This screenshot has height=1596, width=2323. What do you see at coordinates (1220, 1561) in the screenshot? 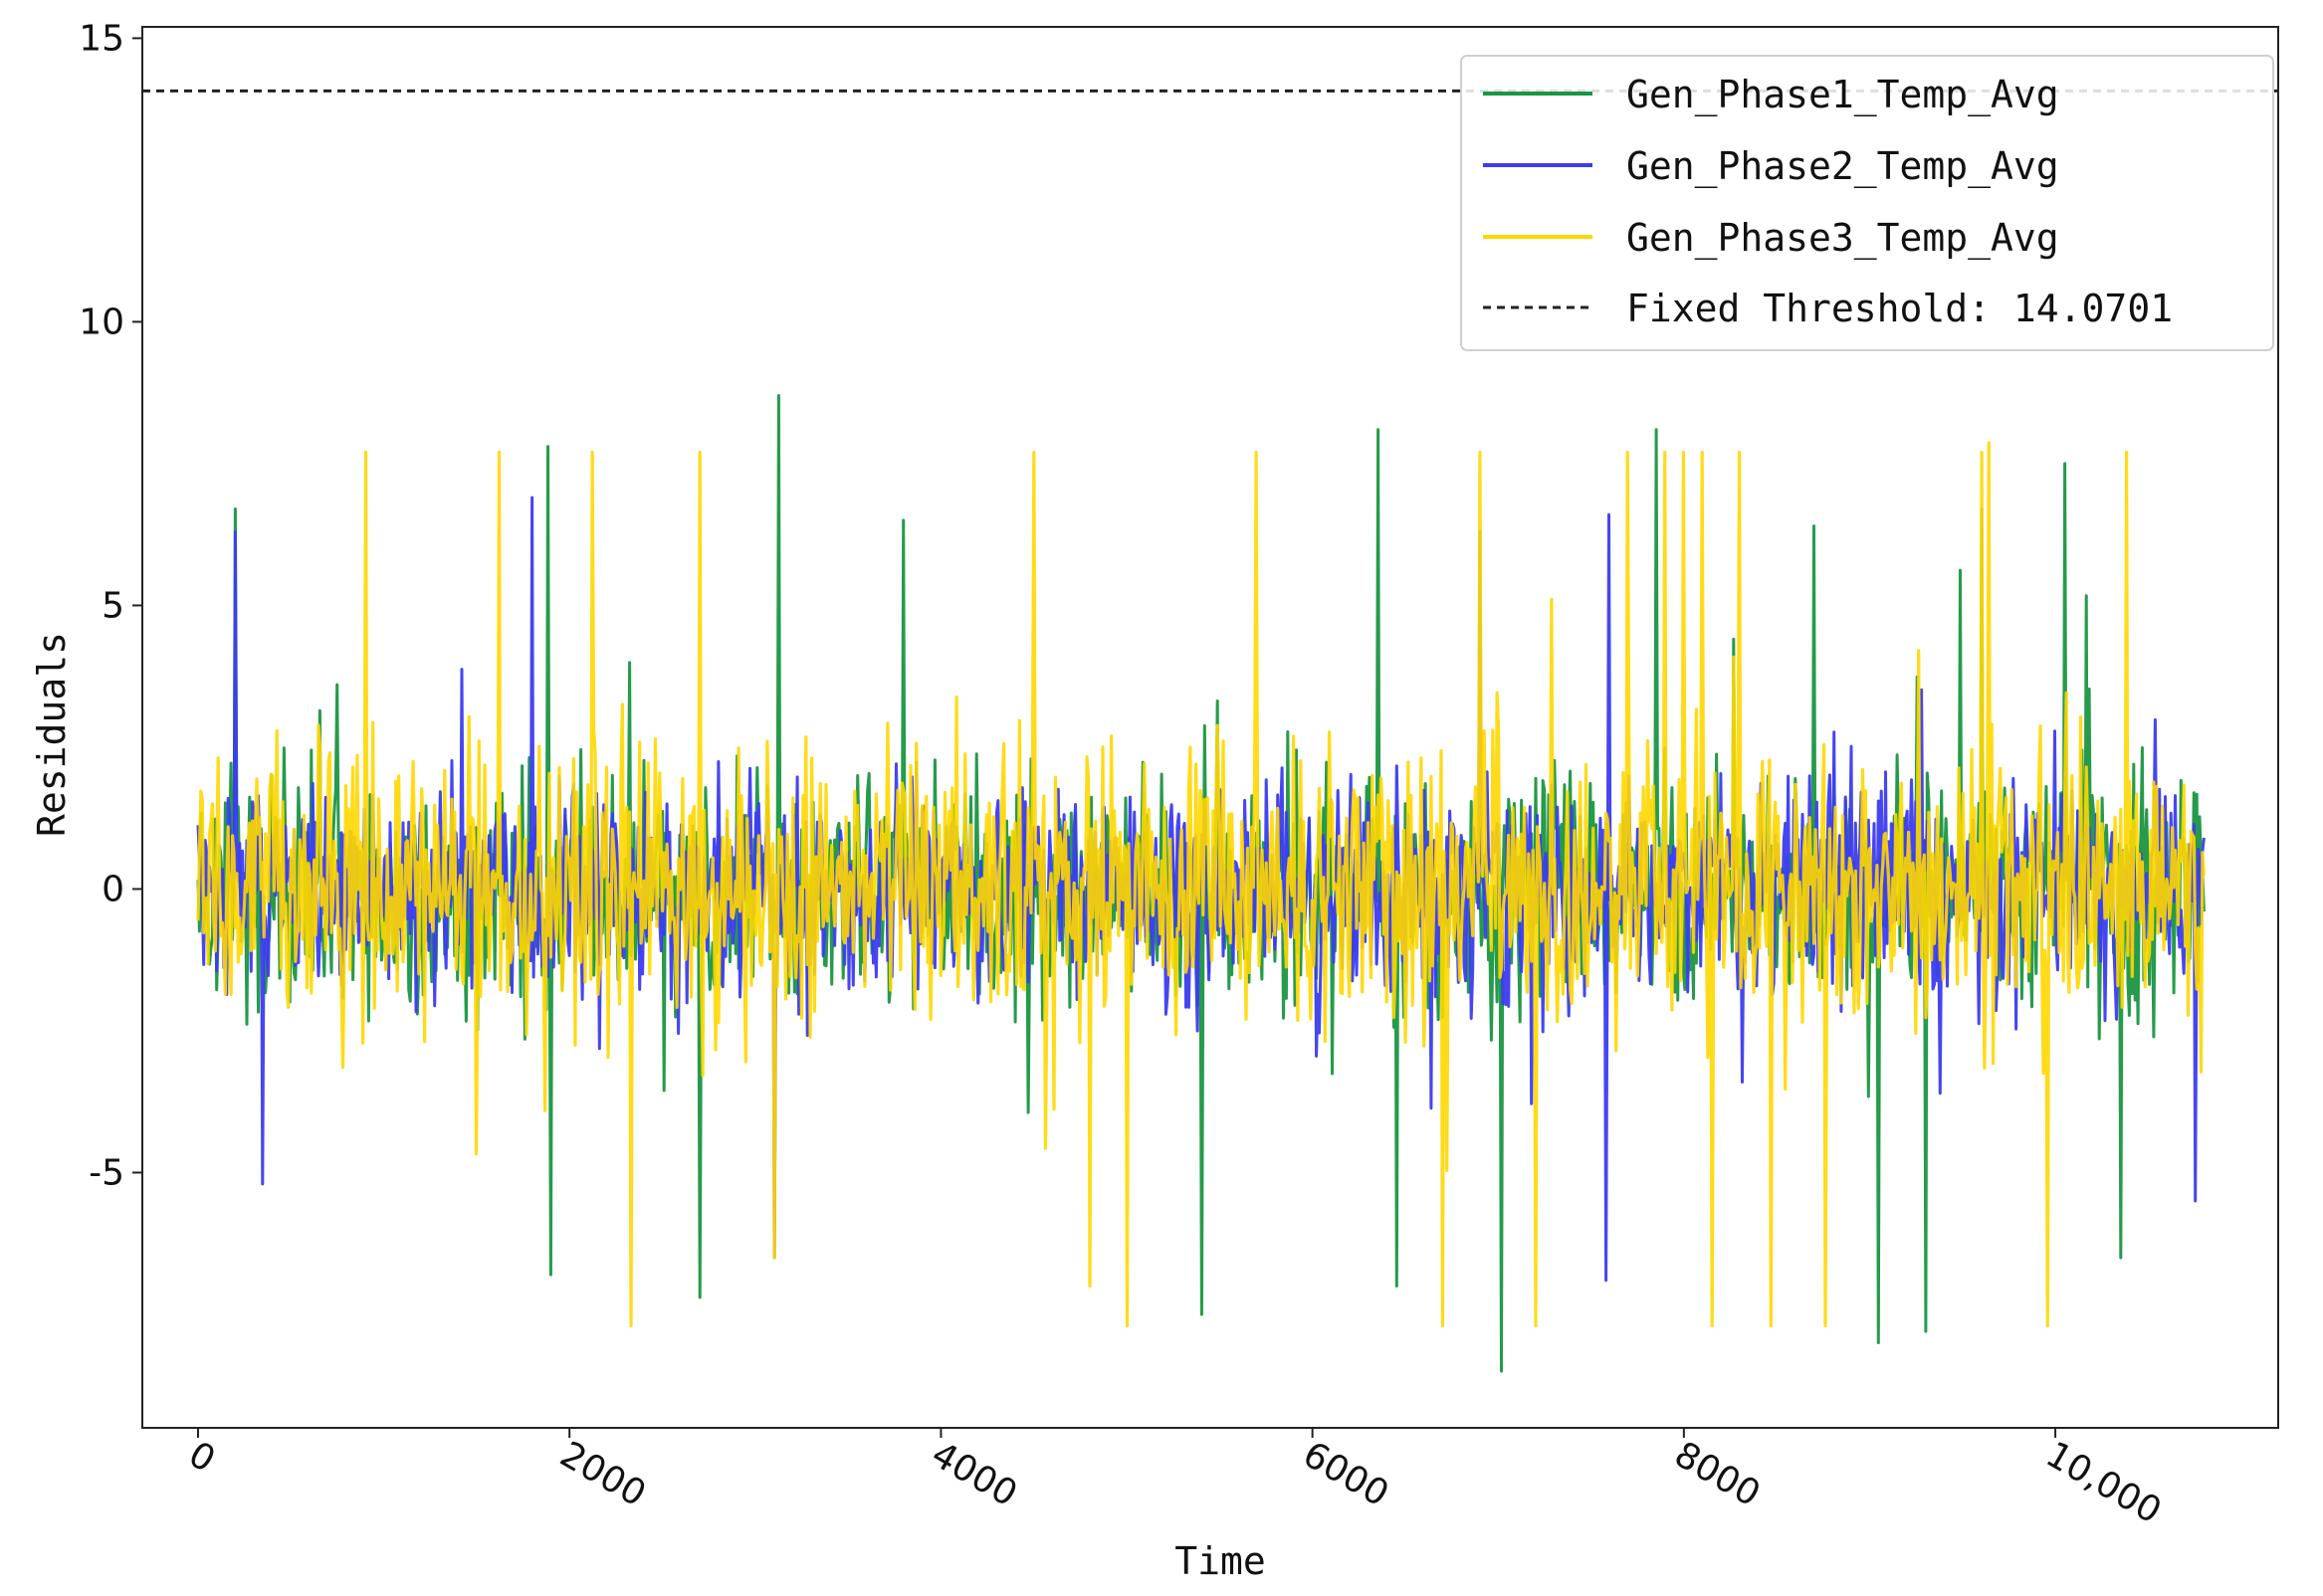
I see `x-axis-title: Time` at bounding box center [1220, 1561].